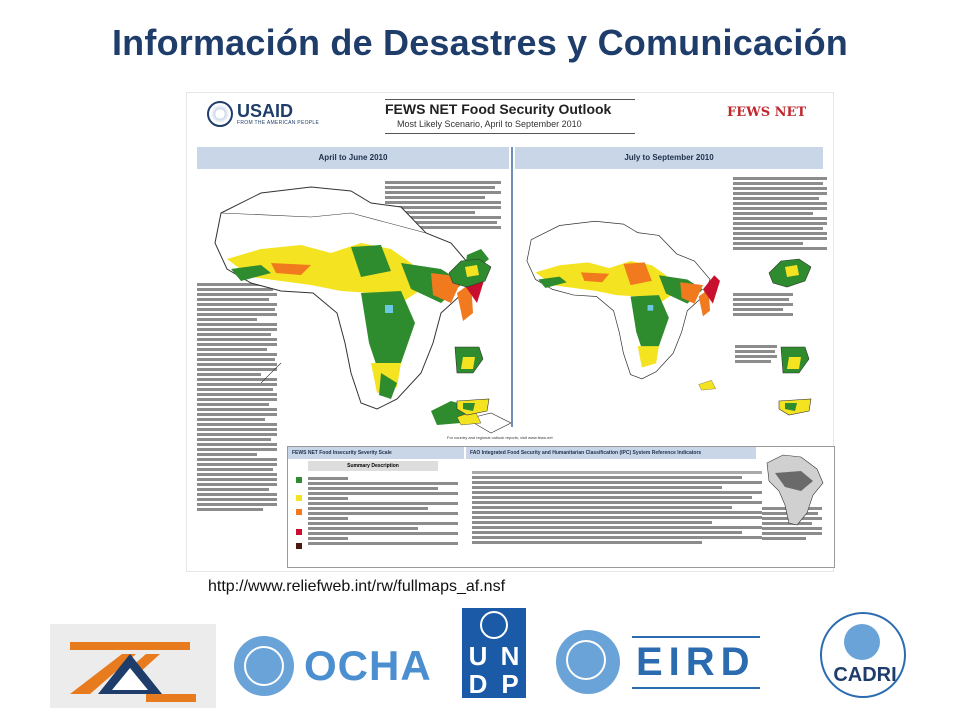 The image size is (960, 720). I want to click on ocha-logo: OCHA, so click(333, 666).